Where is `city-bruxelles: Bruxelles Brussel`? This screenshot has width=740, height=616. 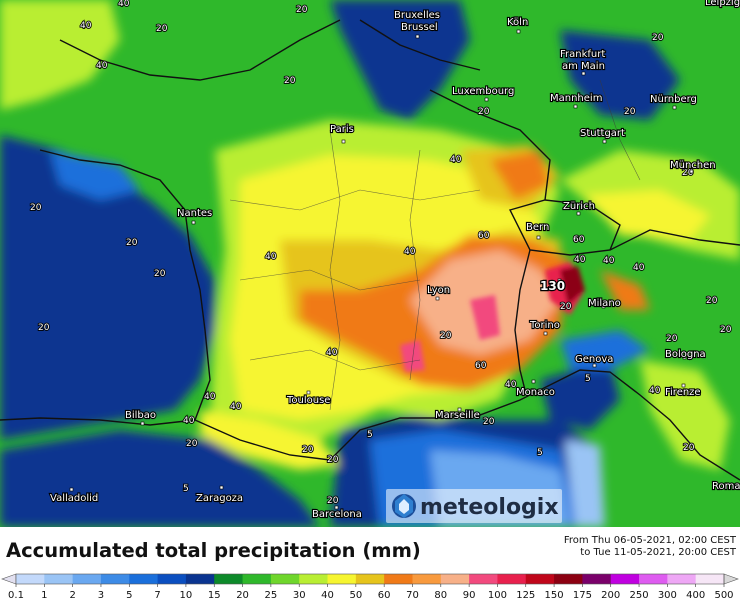
city-bruxelles: Bruxelles Brussel is located at coordinates (417, 24).